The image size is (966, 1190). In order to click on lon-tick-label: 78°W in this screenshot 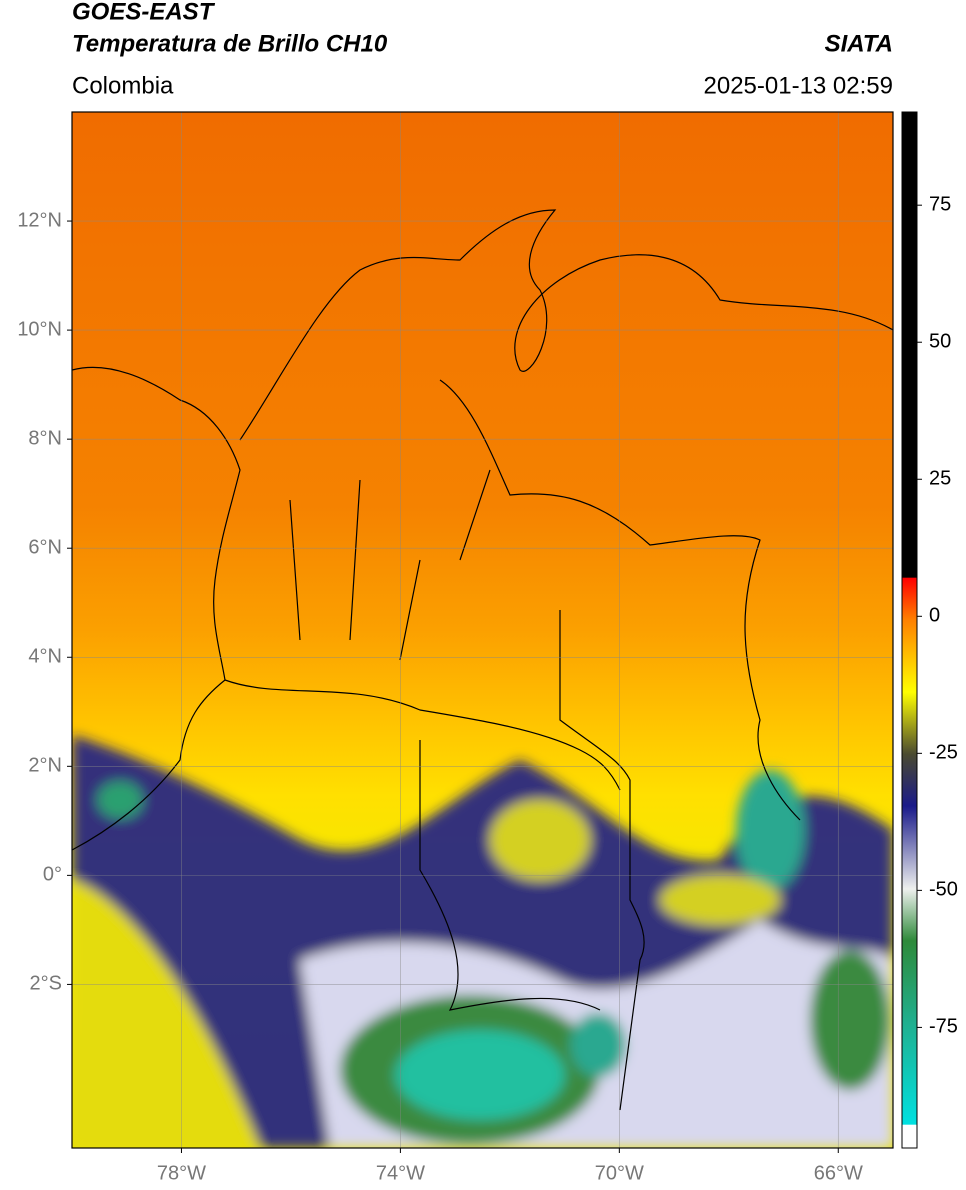, I will do `click(181, 1173)`.